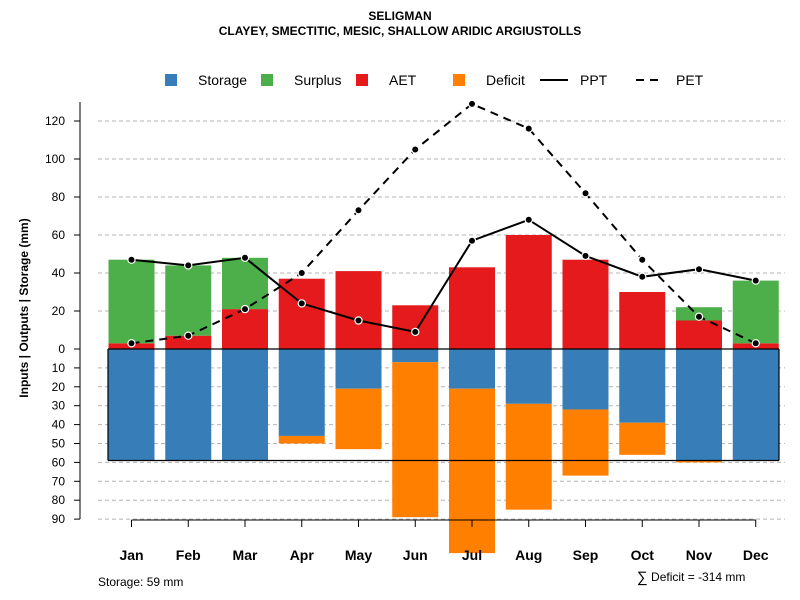 The image size is (800, 600). I want to click on legend-label: AET, so click(403, 80).